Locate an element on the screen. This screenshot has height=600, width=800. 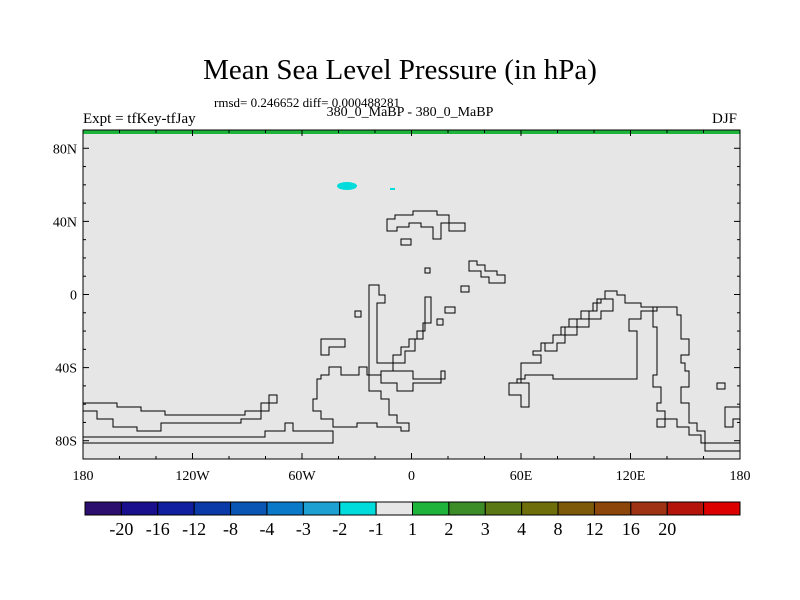
negative-anomaly-dot is located at coordinates (392, 189).